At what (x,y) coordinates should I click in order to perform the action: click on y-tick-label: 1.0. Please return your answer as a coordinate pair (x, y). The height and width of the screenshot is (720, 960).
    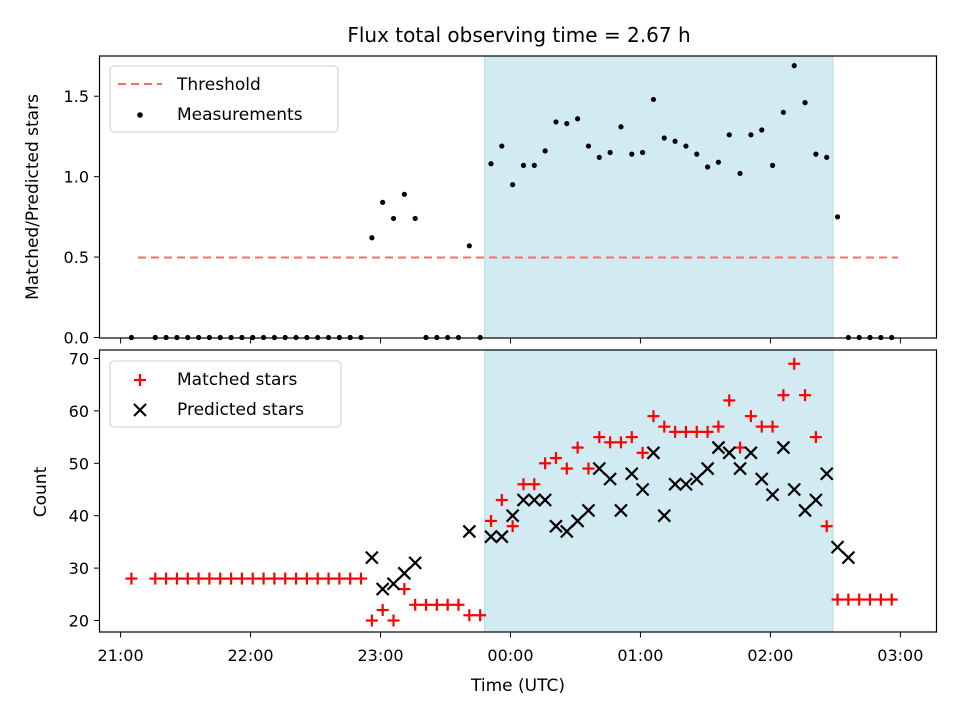
    Looking at the image, I should click on (76, 177).